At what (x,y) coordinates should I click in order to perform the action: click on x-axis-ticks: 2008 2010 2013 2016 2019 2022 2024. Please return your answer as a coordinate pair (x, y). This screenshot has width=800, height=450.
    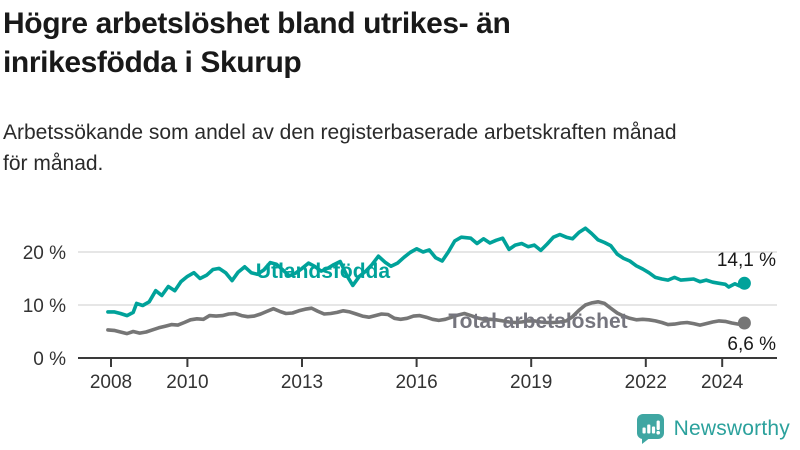
    Looking at the image, I should click on (417, 375).